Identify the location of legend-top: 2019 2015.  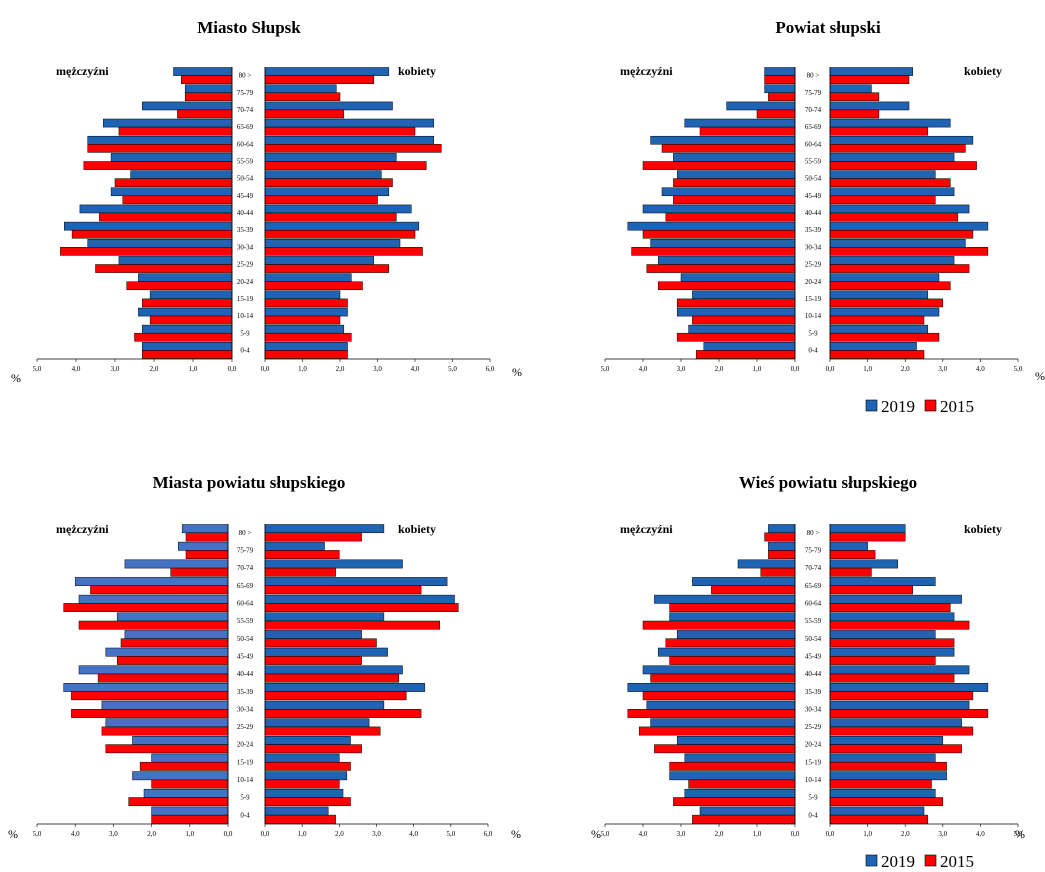
(919, 406).